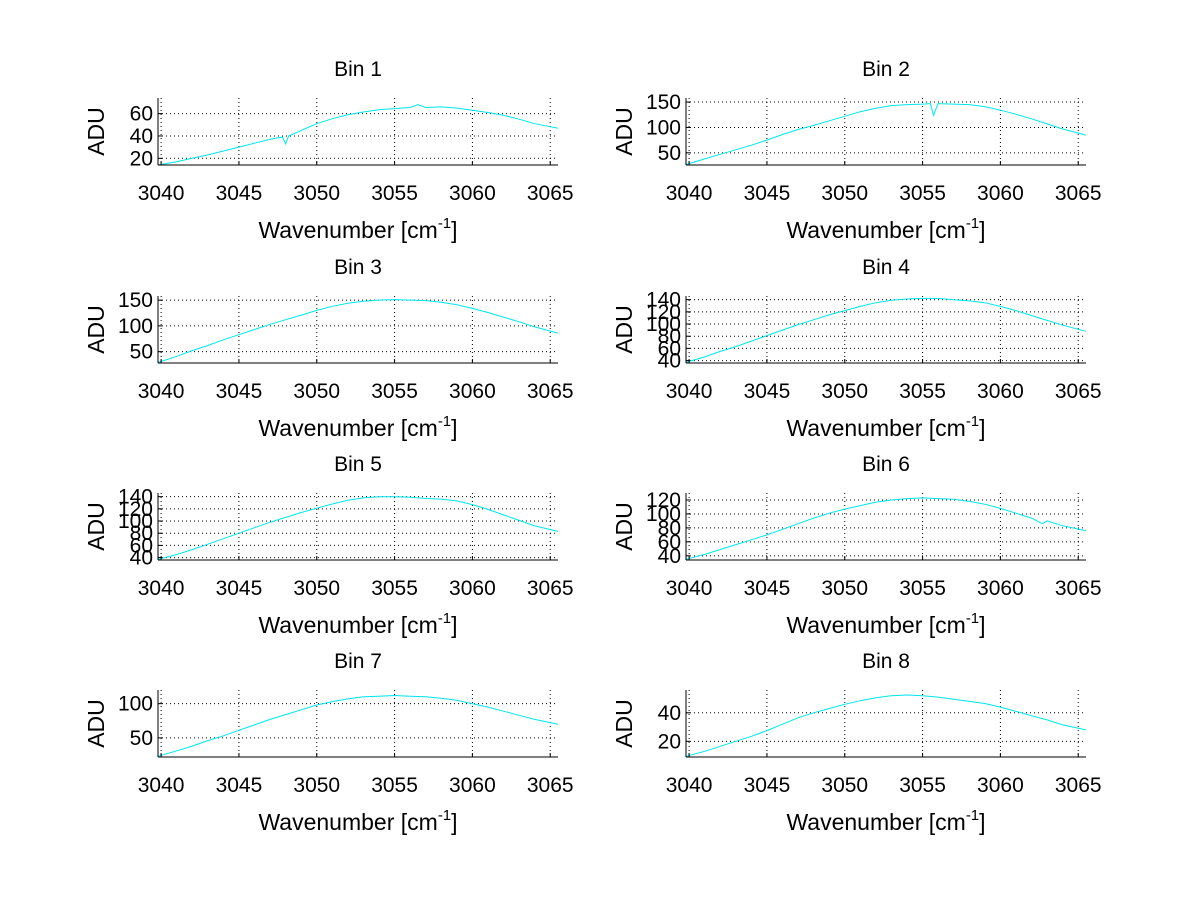 The height and width of the screenshot is (901, 1200). I want to click on subplot-title: Bin 5, so click(358, 464).